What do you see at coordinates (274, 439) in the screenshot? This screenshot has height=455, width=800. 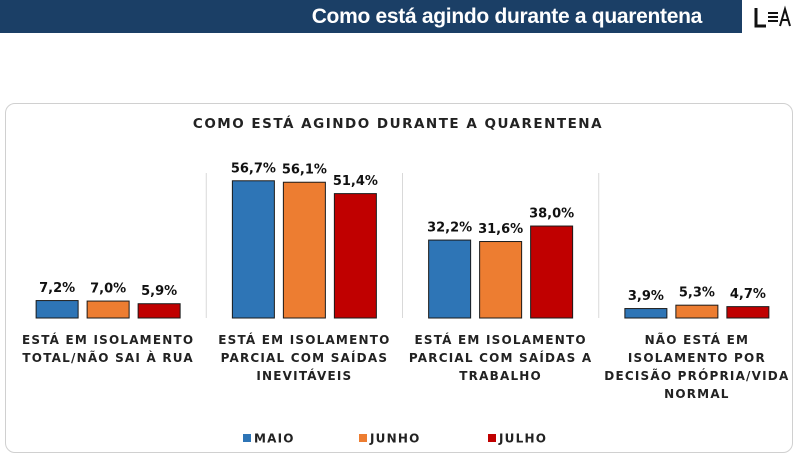 I see `legend-label: MAIO` at bounding box center [274, 439].